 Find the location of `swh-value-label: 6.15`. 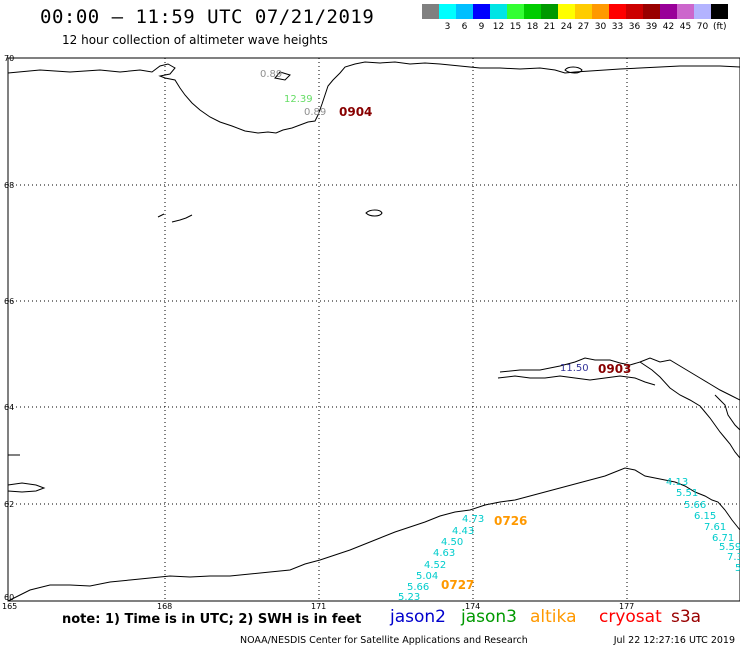

swh-value-label: 6.15 is located at coordinates (705, 516).